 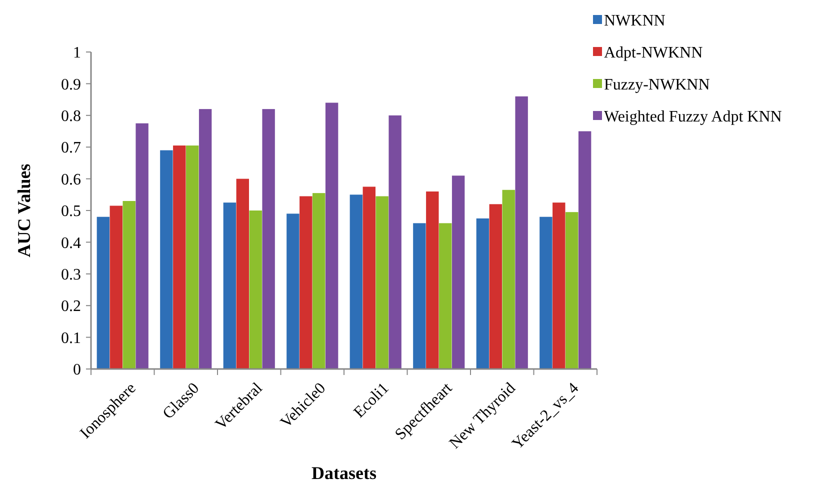 I want to click on legend-label: Fuzzy-NWKNN, so click(x=657, y=85).